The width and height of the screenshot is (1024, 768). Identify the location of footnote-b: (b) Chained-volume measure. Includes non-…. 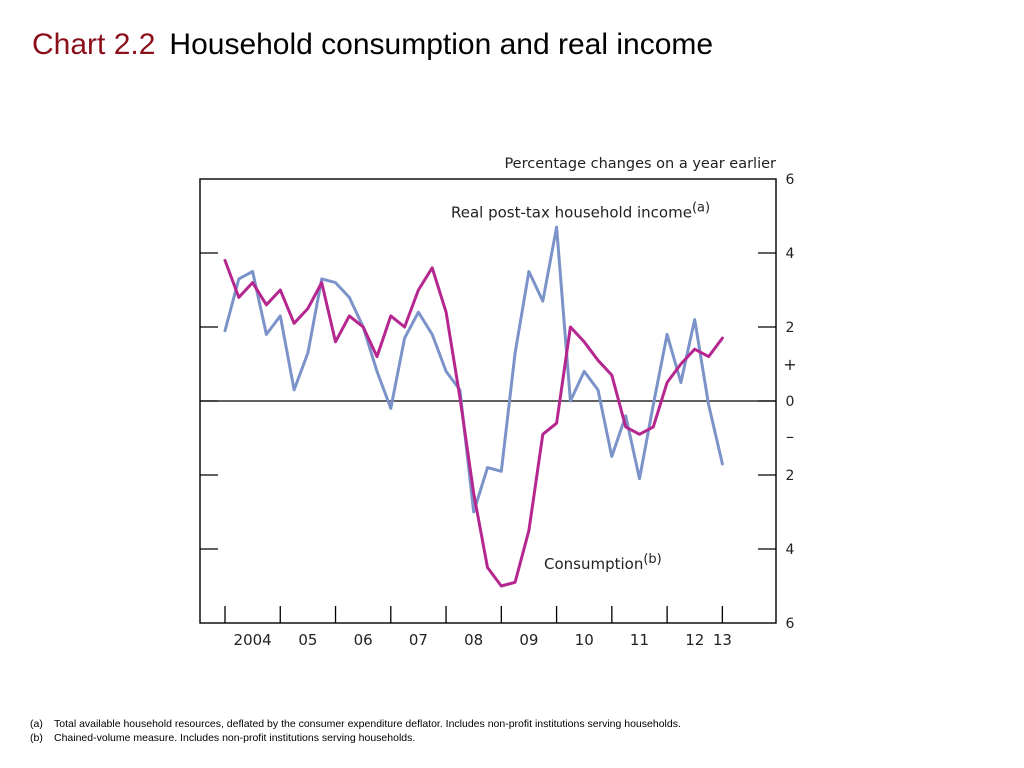
(520, 738).